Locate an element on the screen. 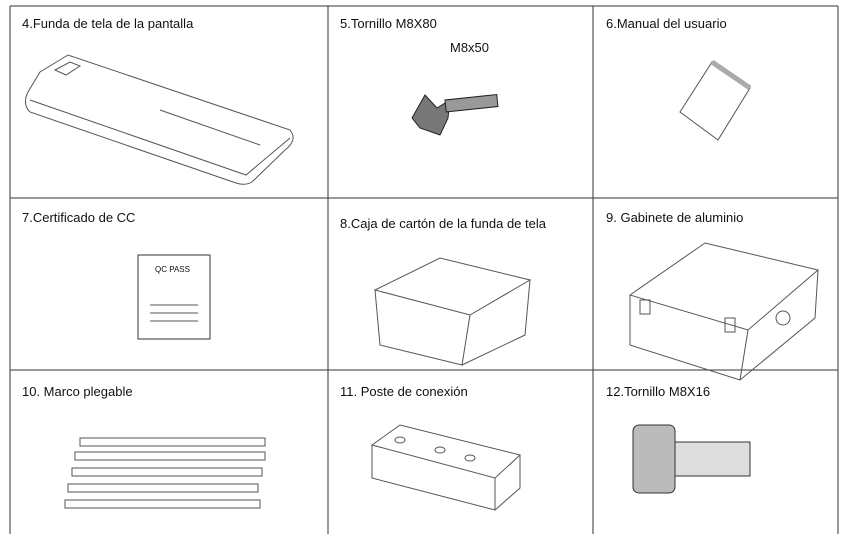  cell-label: 6.Manual del usuario is located at coordinates (666, 23).